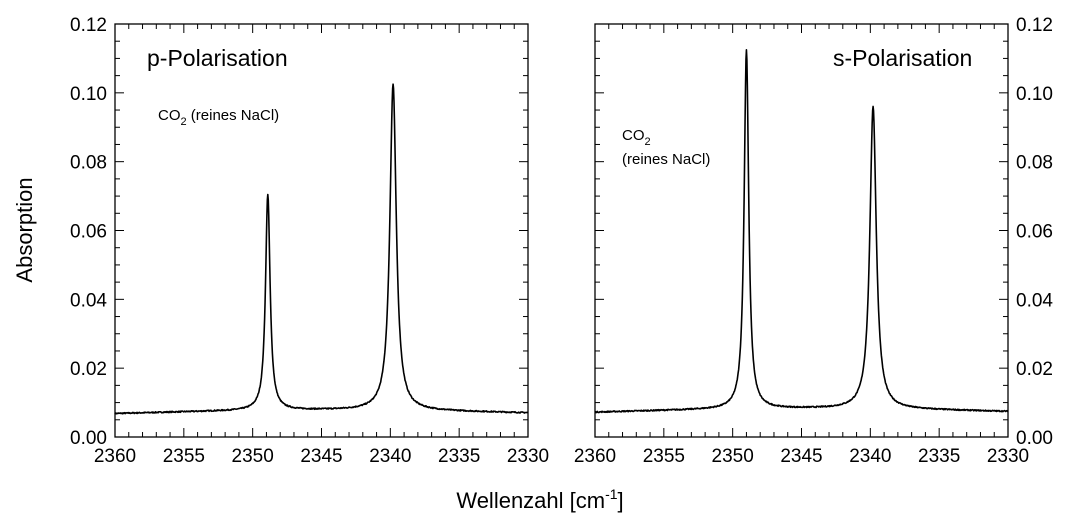 Image resolution: width=1073 pixels, height=522 pixels. I want to click on annotation-line2-s: (reines NaCl), so click(666, 159).